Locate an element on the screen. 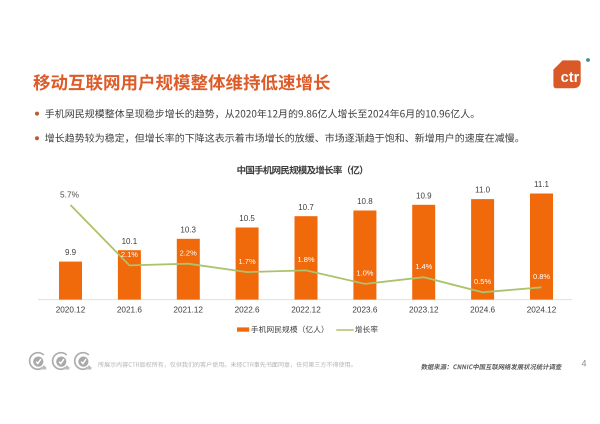  svg-text: 2023.6 is located at coordinates (364, 309).